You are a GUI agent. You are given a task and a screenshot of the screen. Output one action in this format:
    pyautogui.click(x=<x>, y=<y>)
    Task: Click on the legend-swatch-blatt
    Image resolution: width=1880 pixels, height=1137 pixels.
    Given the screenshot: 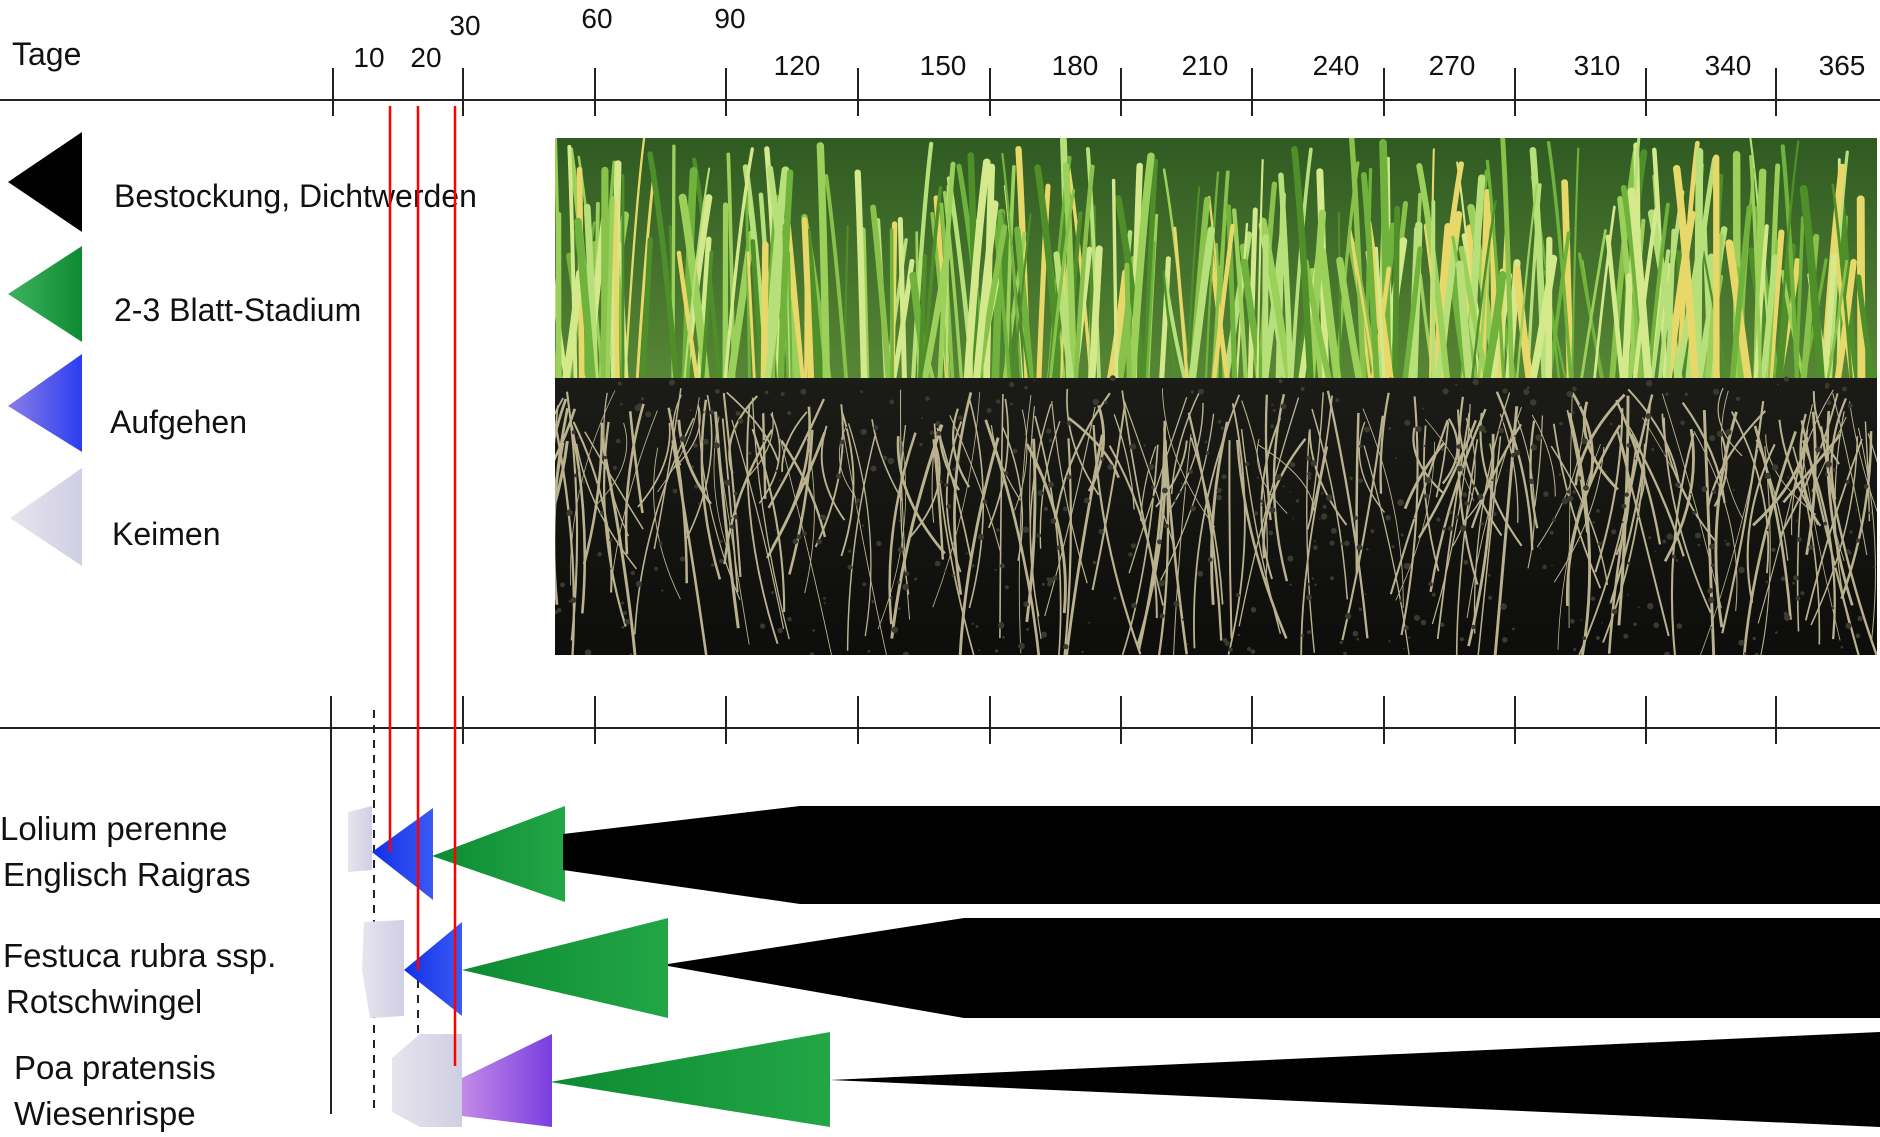 What is the action you would take?
    pyautogui.click(x=45, y=294)
    